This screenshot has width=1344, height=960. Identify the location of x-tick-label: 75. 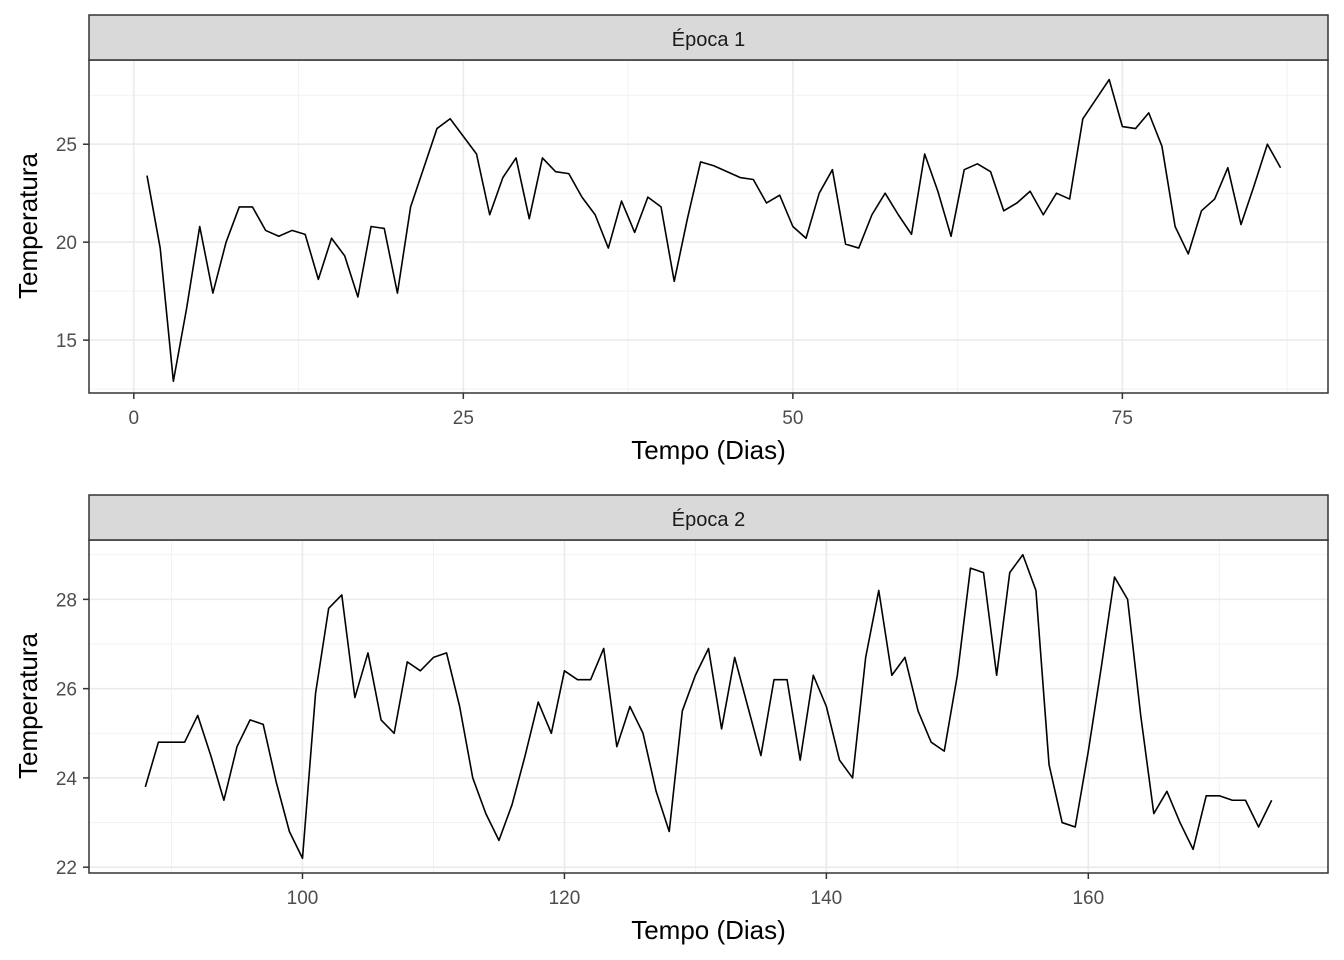
(1122, 418).